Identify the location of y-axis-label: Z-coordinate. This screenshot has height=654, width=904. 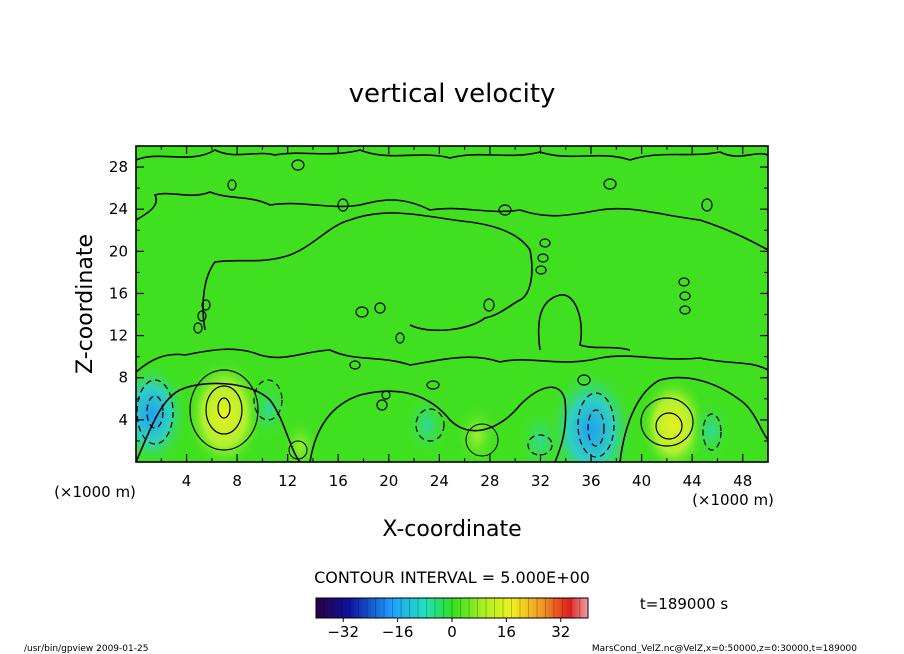
(85, 304).